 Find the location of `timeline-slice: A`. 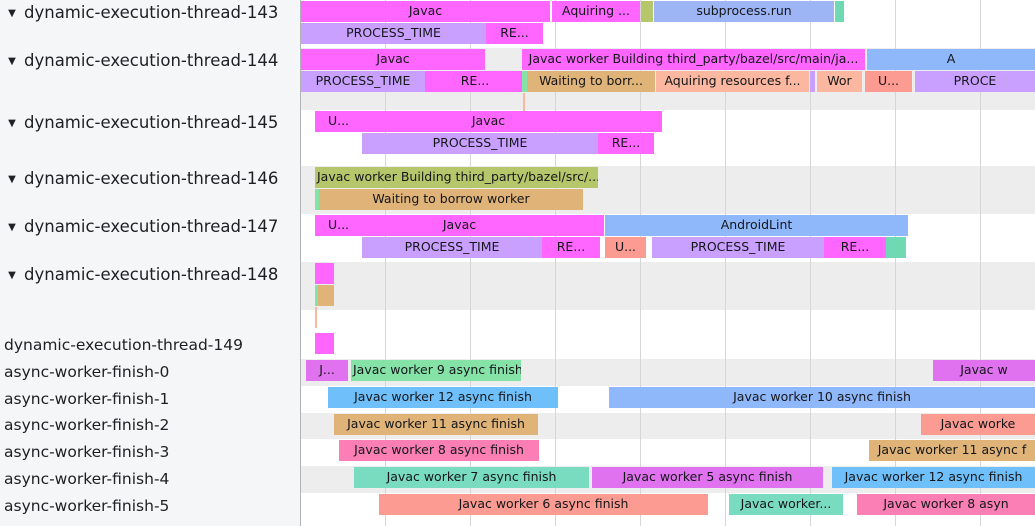

timeline-slice: A is located at coordinates (951, 59).